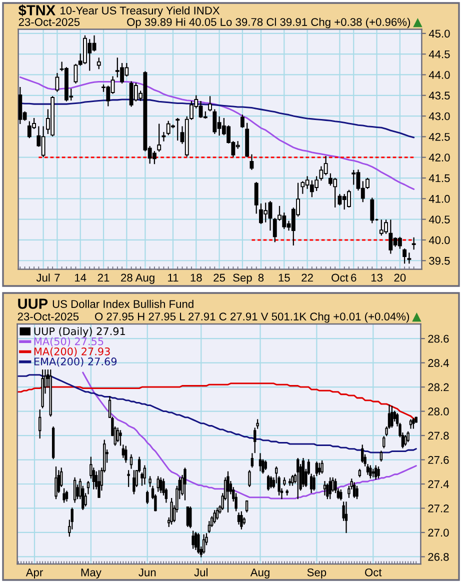  Describe the element at coordinates (214, 23) in the screenshot. I see `text: 23-Oct-2025 Op 39.89 Hi 40.05 Lo 39.78 Cl 39.91 Chg +0.38 (+0.96%)` at that location.